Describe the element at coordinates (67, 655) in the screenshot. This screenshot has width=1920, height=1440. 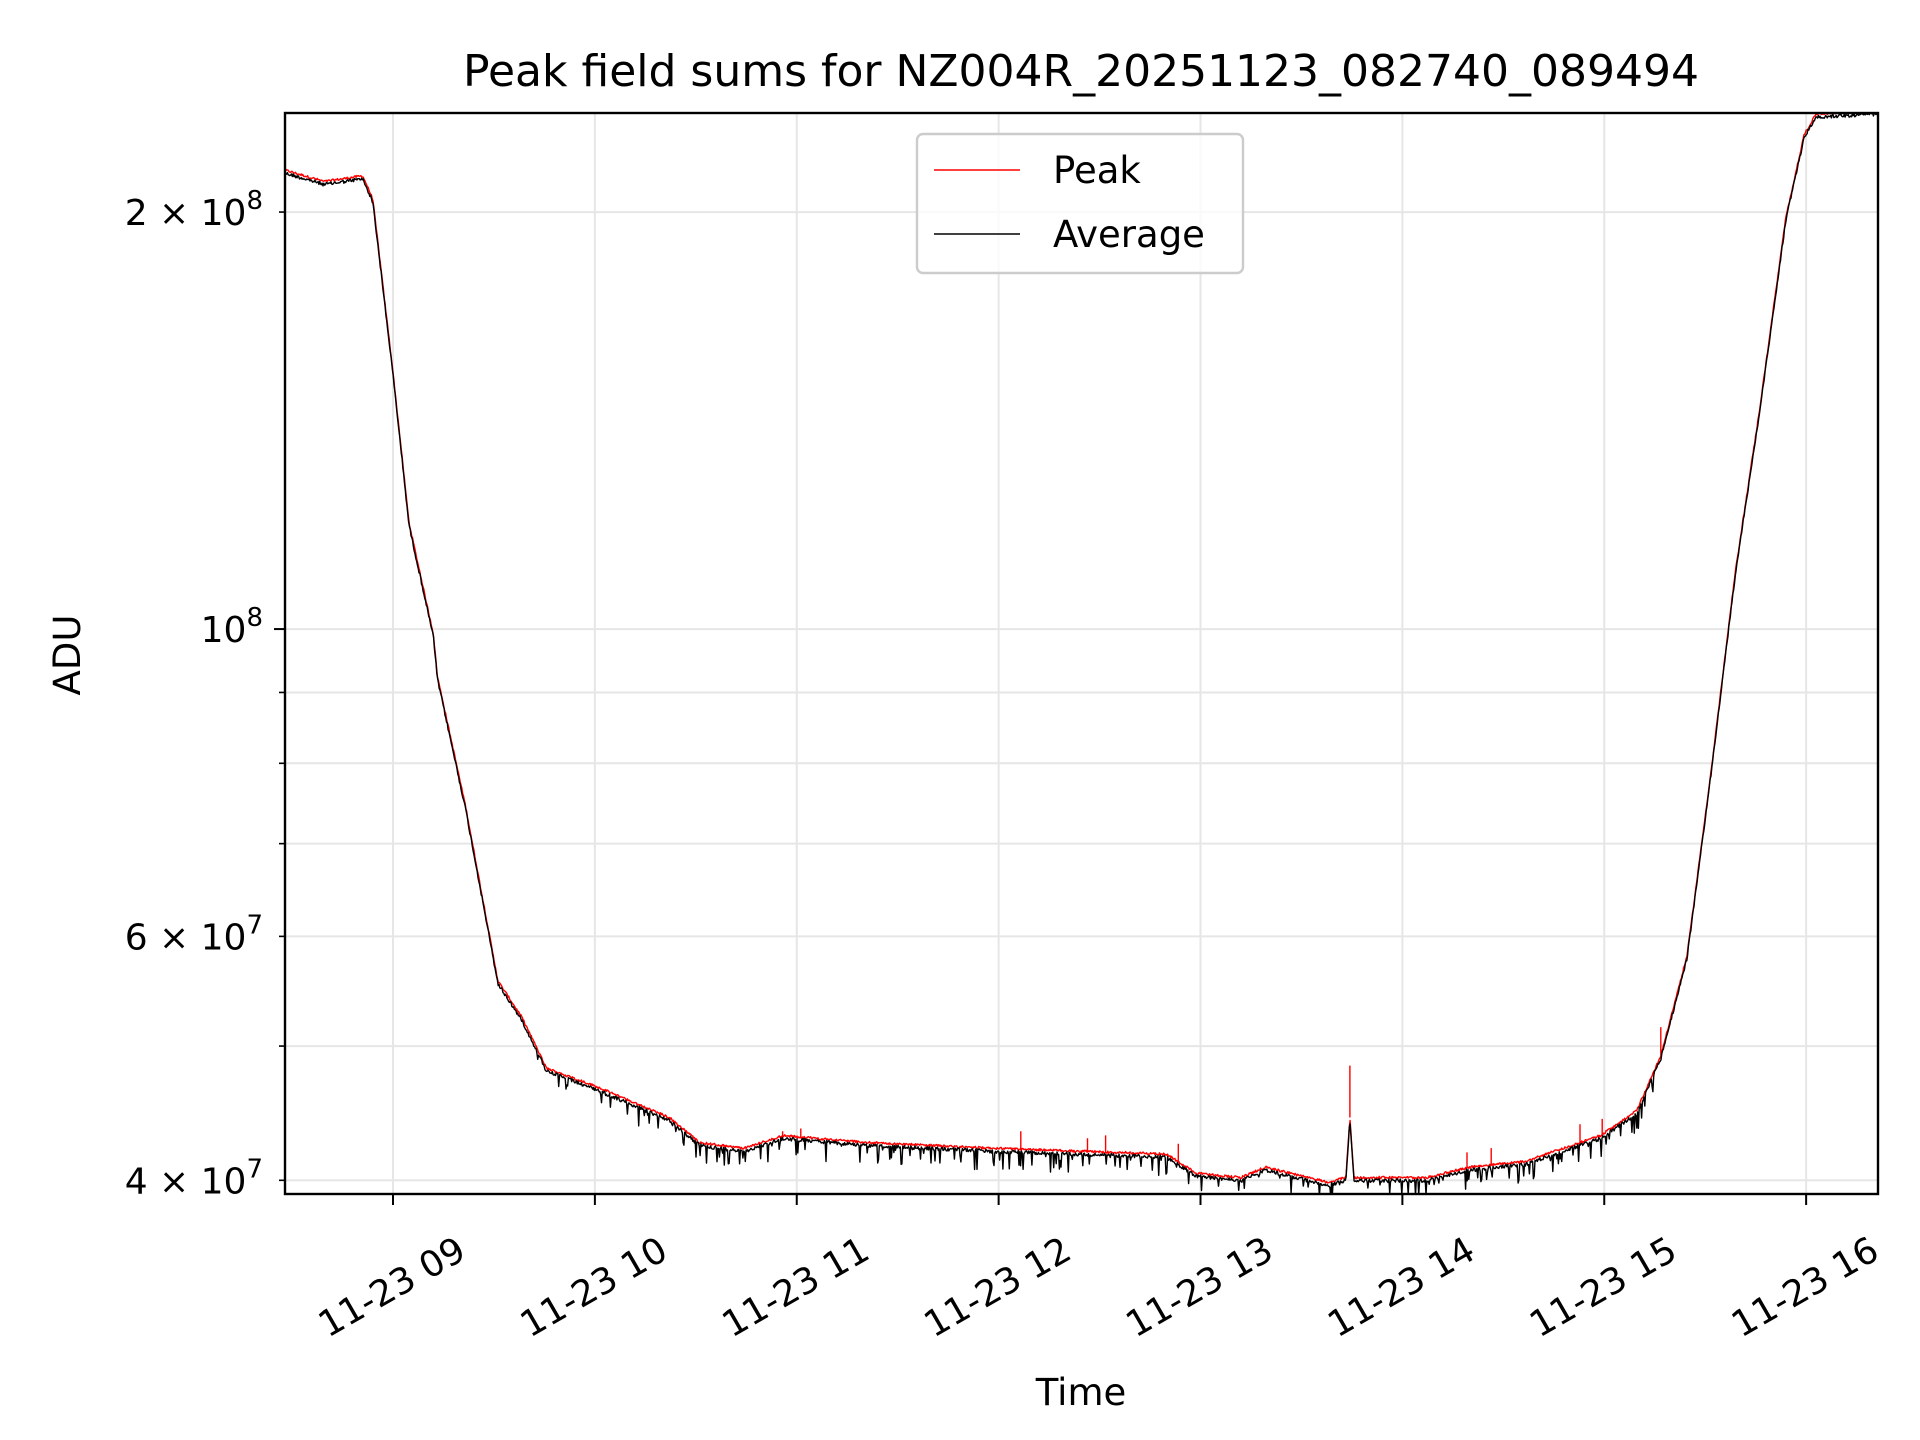
I see `y-axis-label: ADU` at that location.